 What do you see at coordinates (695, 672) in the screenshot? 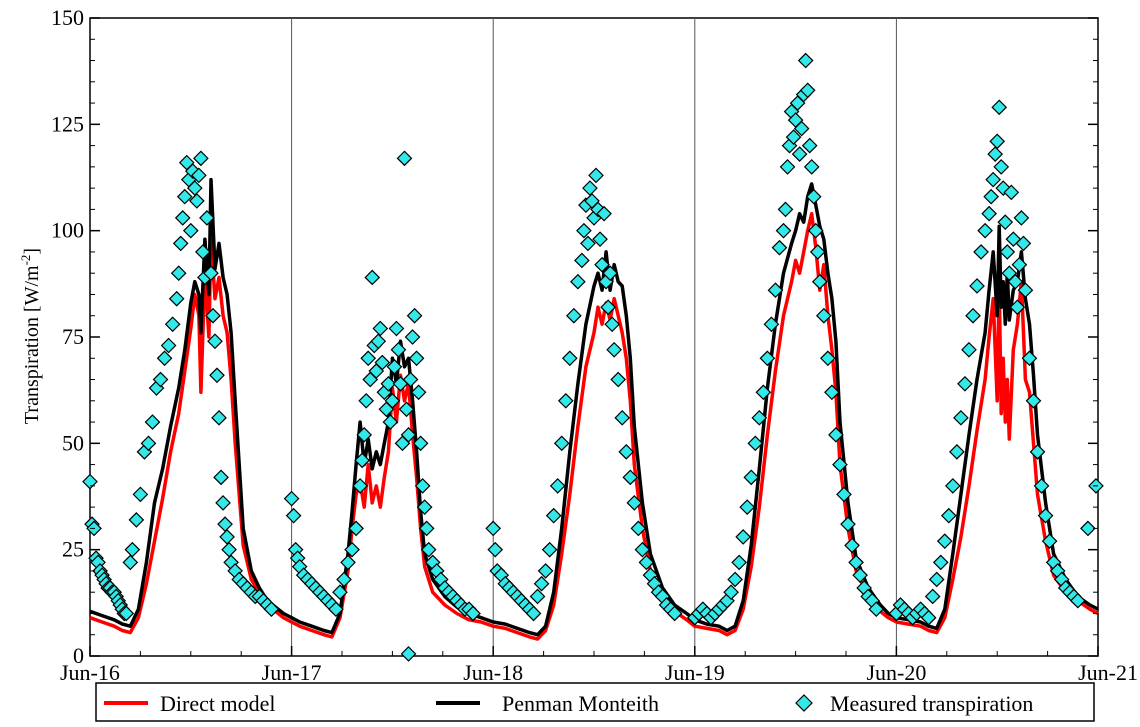
I see `x-tick-label: Jun-19` at bounding box center [695, 672].